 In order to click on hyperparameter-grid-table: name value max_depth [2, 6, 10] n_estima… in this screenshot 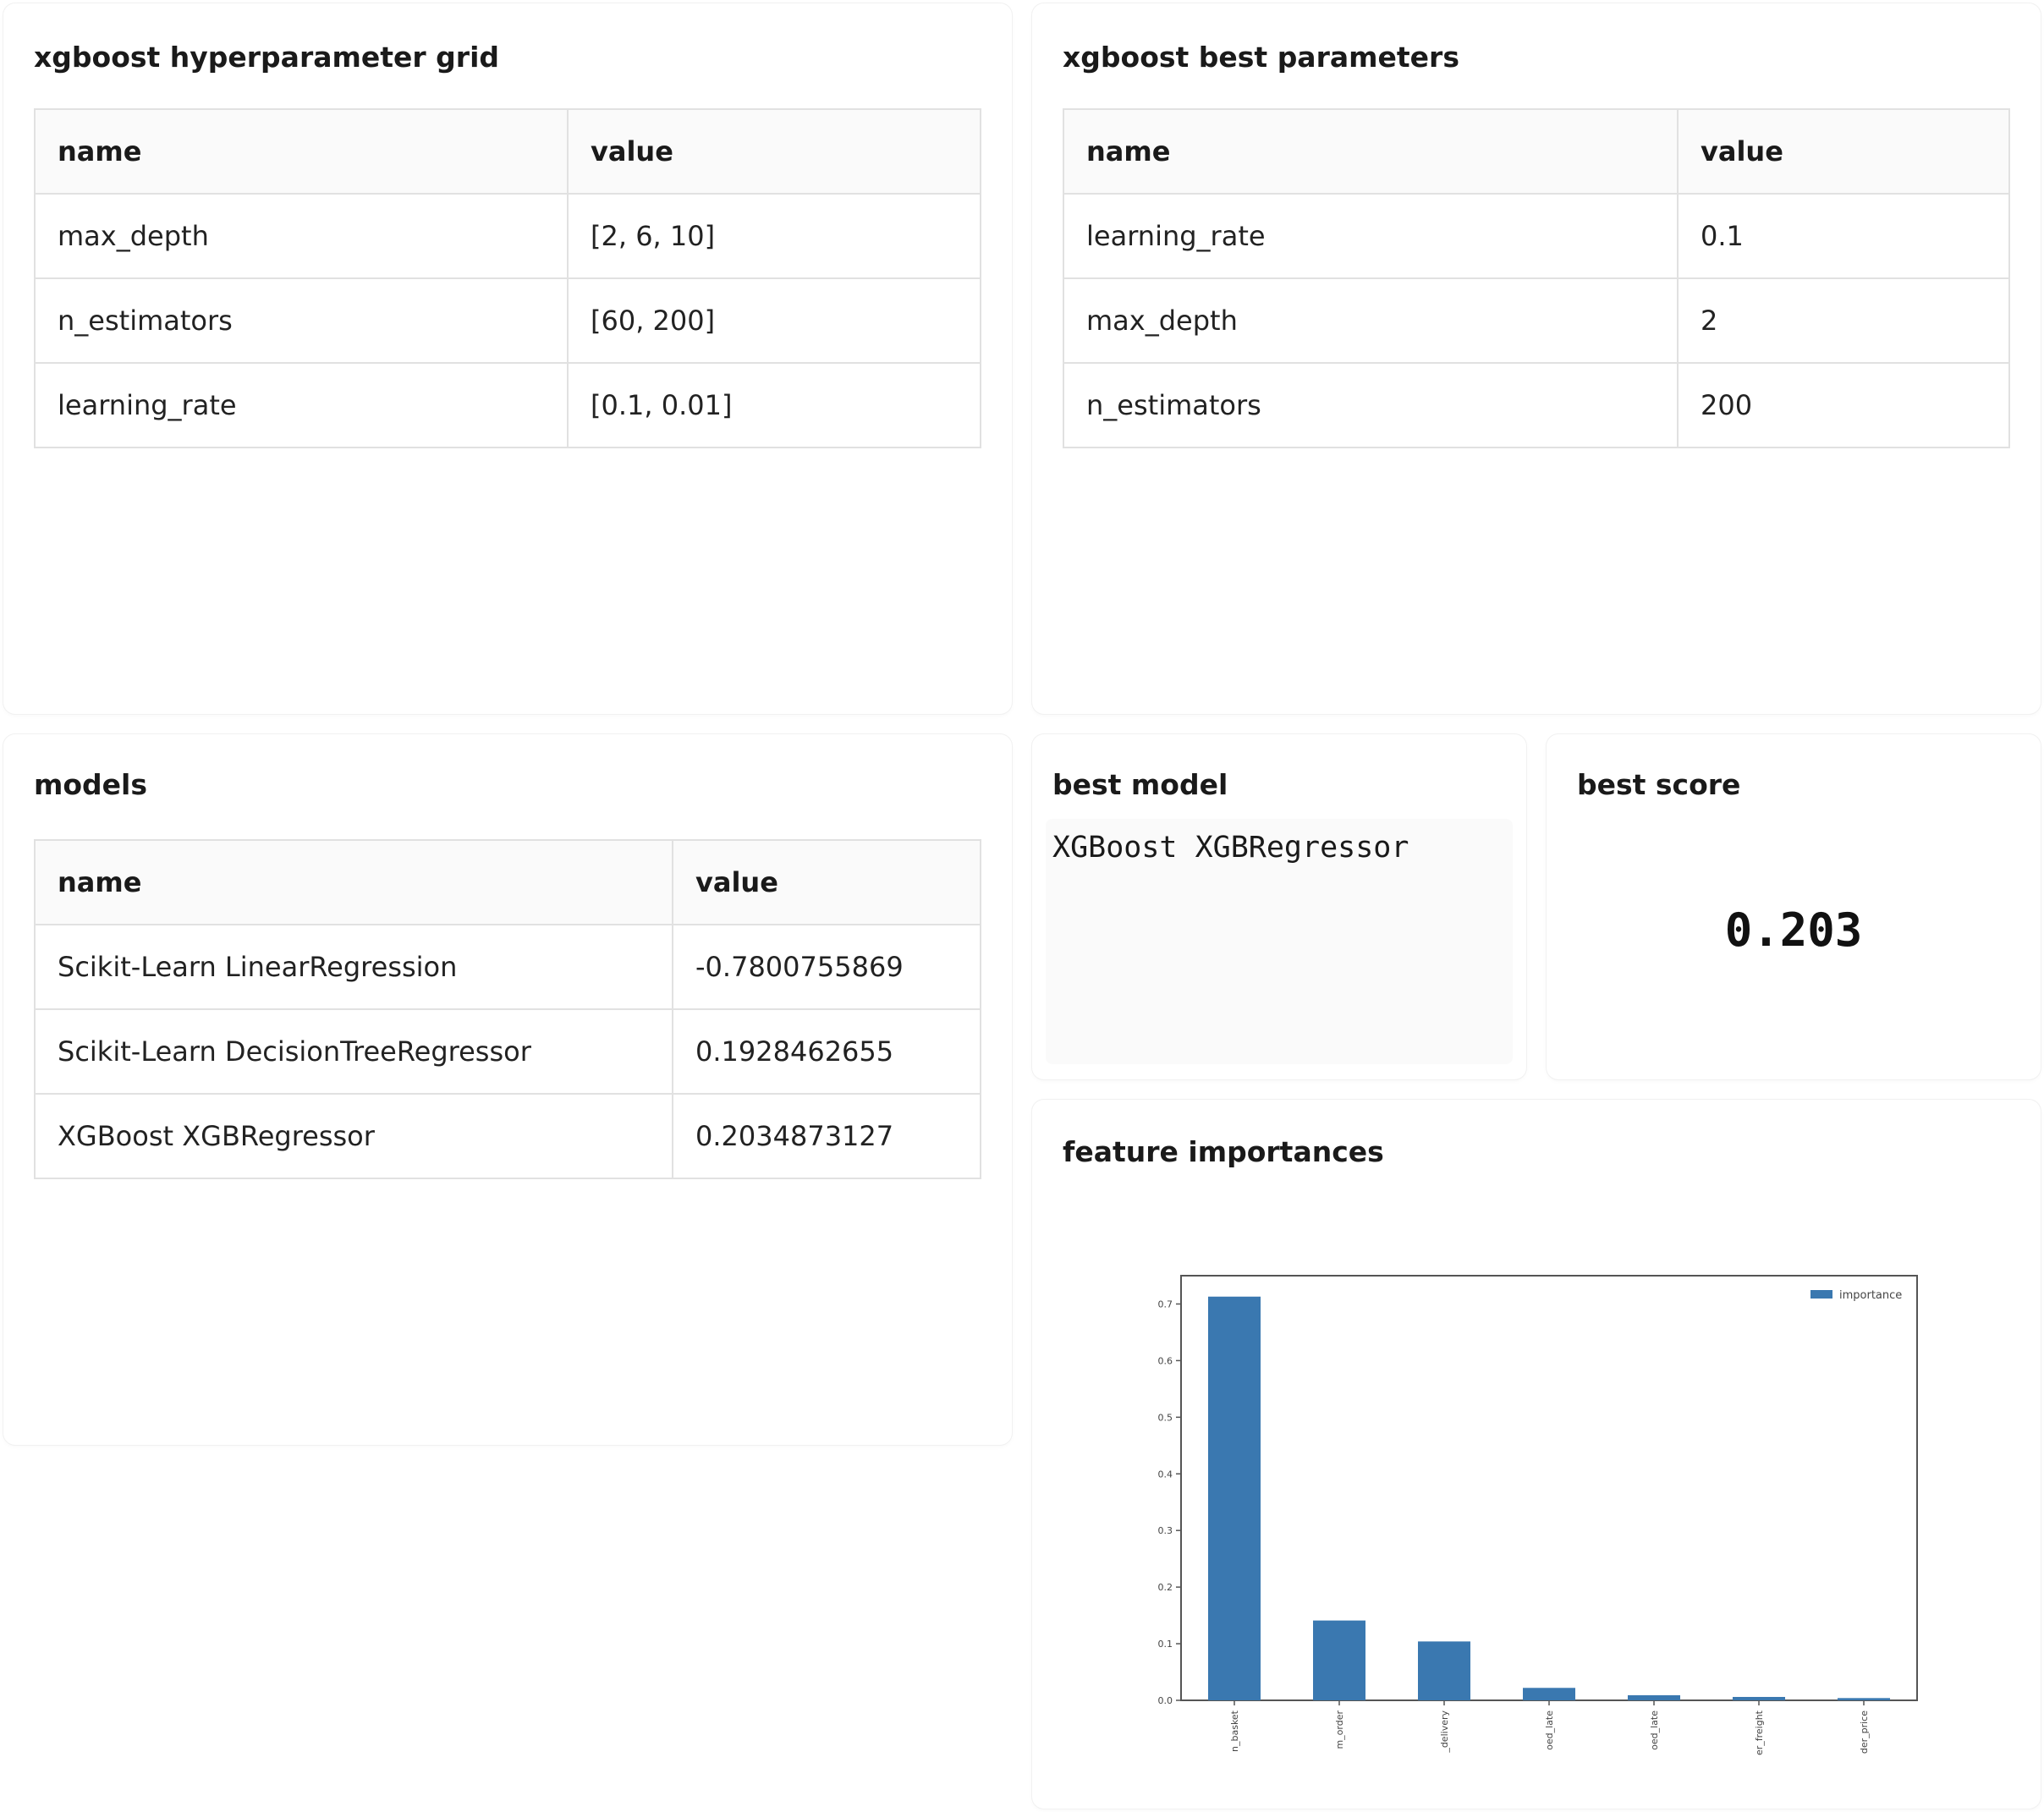, I will do `click(507, 278)`.